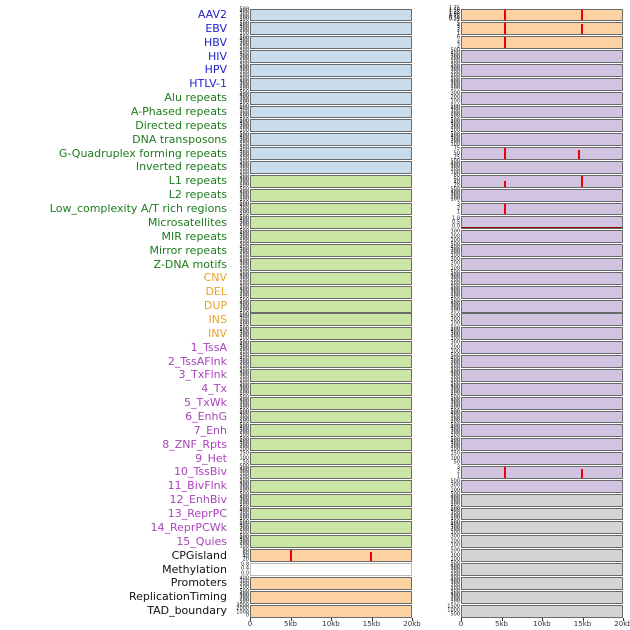  I want to click on row-label-11-bivflnk: 11_BivFlnk, so click(197, 486).